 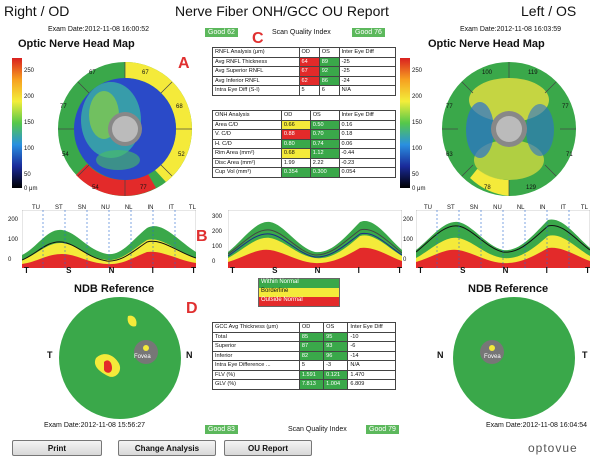 What do you see at coordinates (95, 425) in the screenshot?
I see `od-exam-date-bottom: Exam Date:2012-11-08 15:56:27` at bounding box center [95, 425].